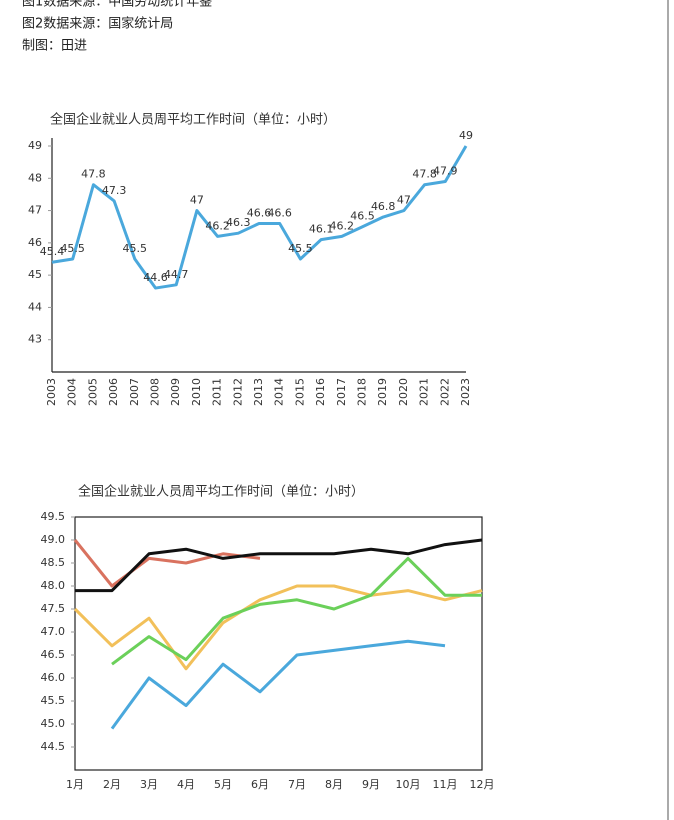  I want to click on y-tick-label: 43, so click(35, 339).